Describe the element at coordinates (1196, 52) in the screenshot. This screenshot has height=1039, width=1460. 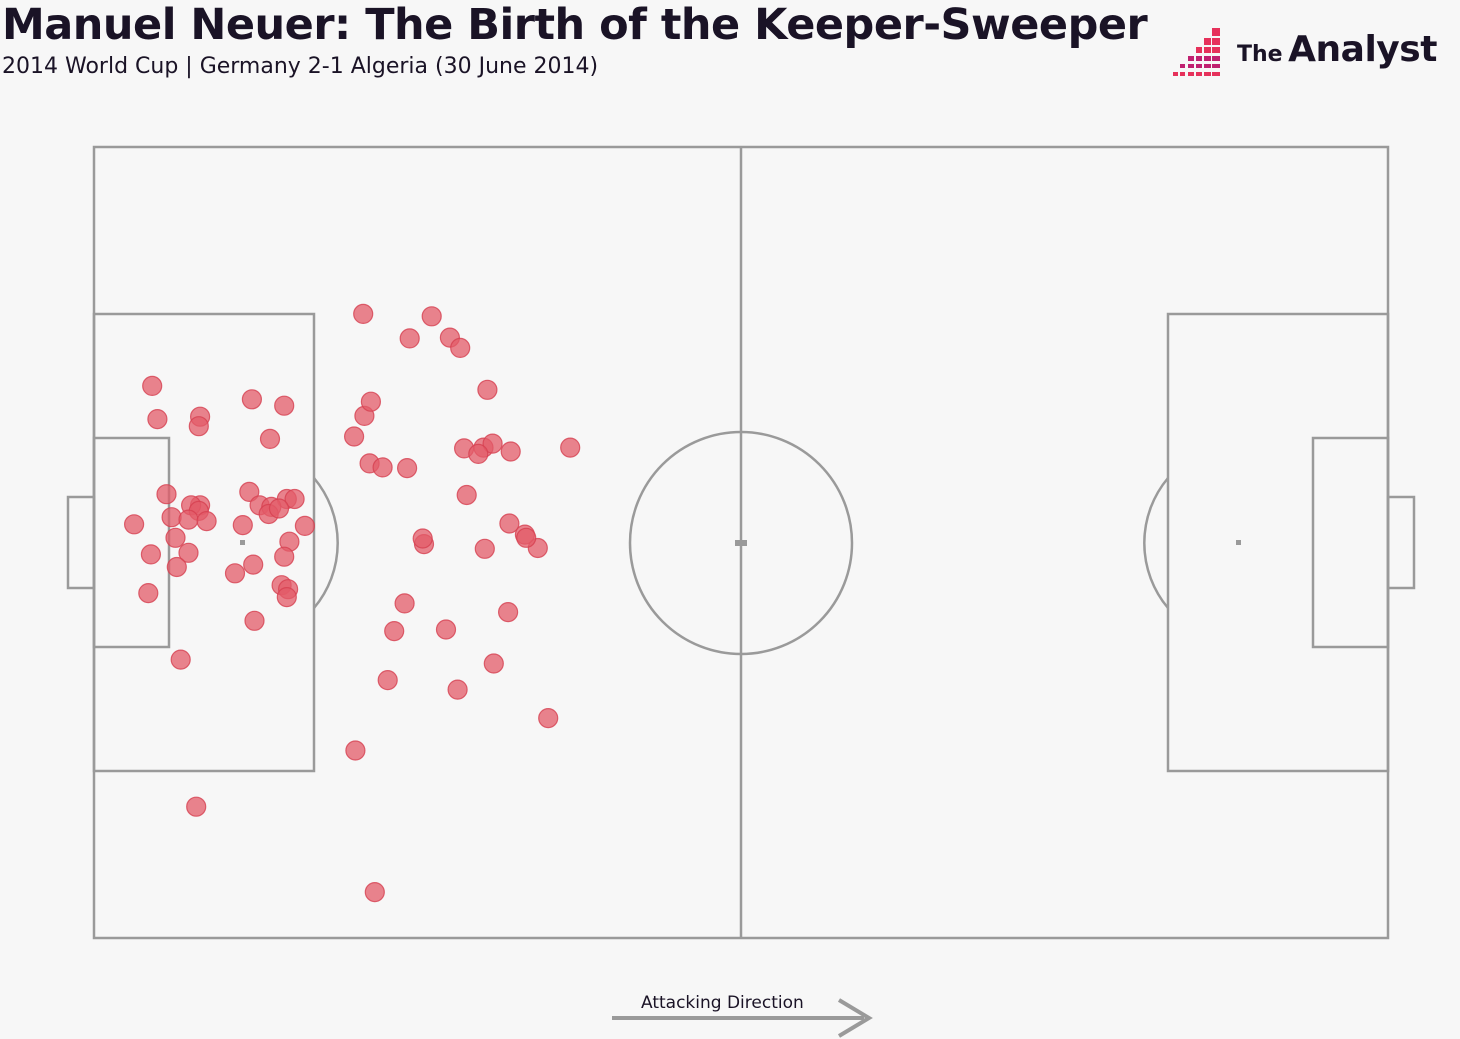
I see `bar-blocks-logo-icon` at that location.